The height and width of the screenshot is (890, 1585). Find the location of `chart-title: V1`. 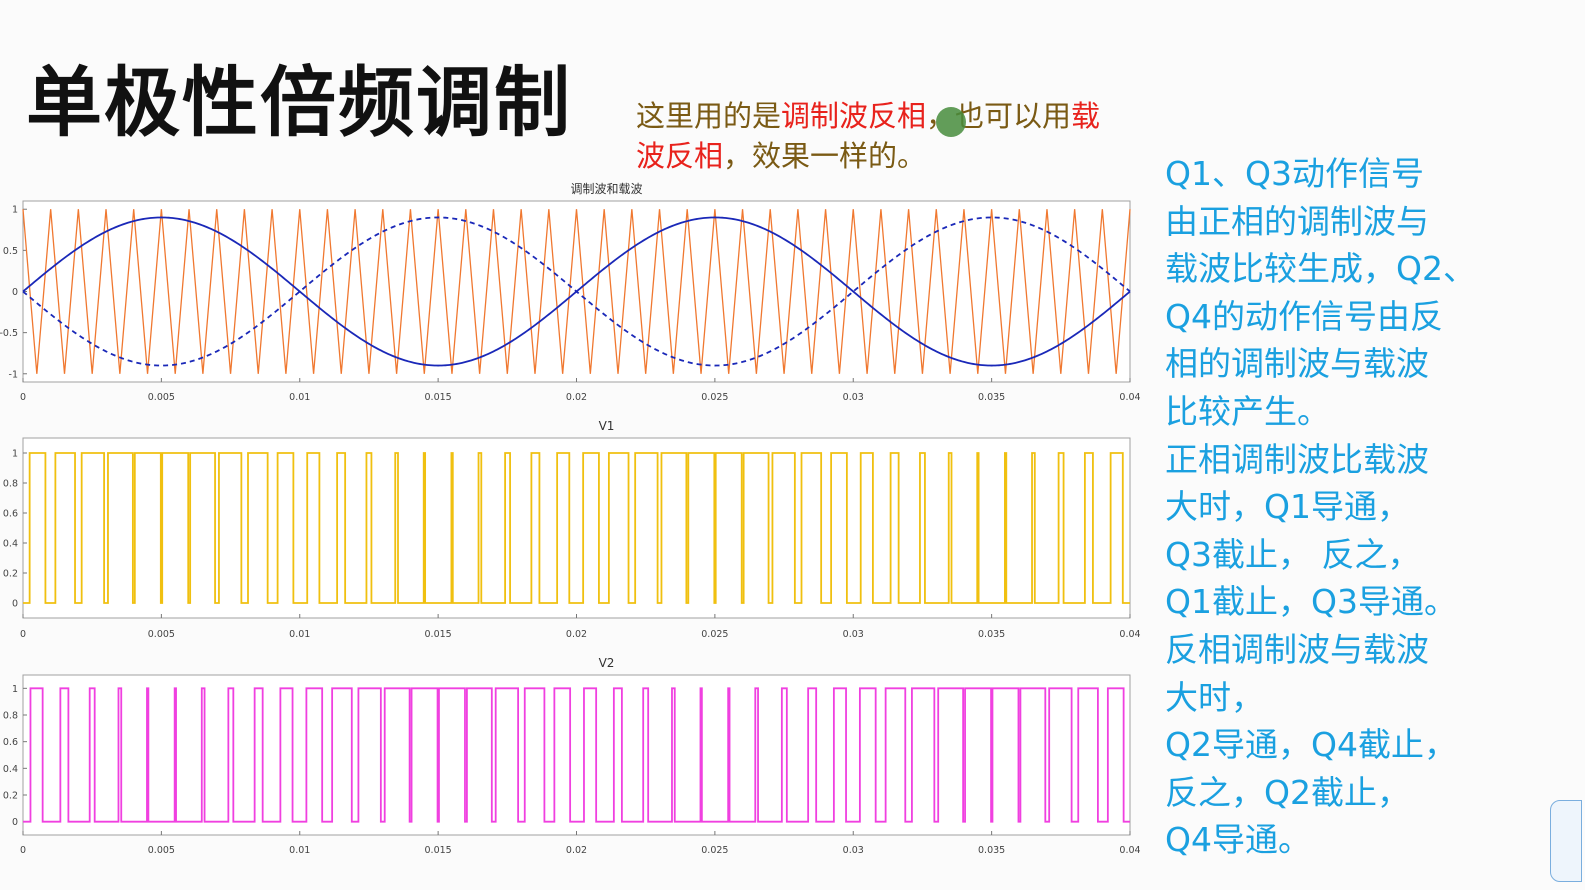

chart-title: V1 is located at coordinates (607, 426).